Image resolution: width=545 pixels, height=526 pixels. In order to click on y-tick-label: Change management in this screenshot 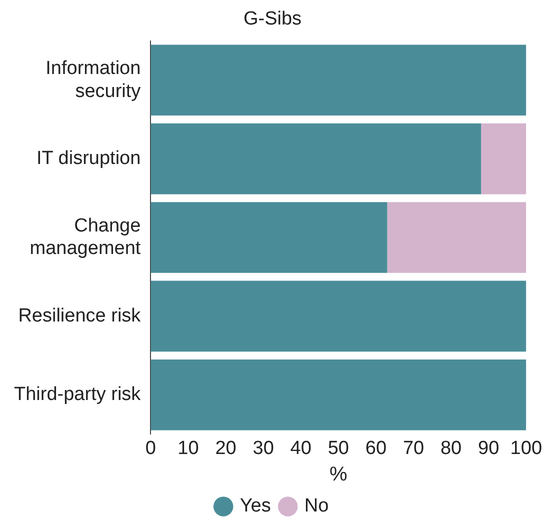, I will do `click(86, 237)`.